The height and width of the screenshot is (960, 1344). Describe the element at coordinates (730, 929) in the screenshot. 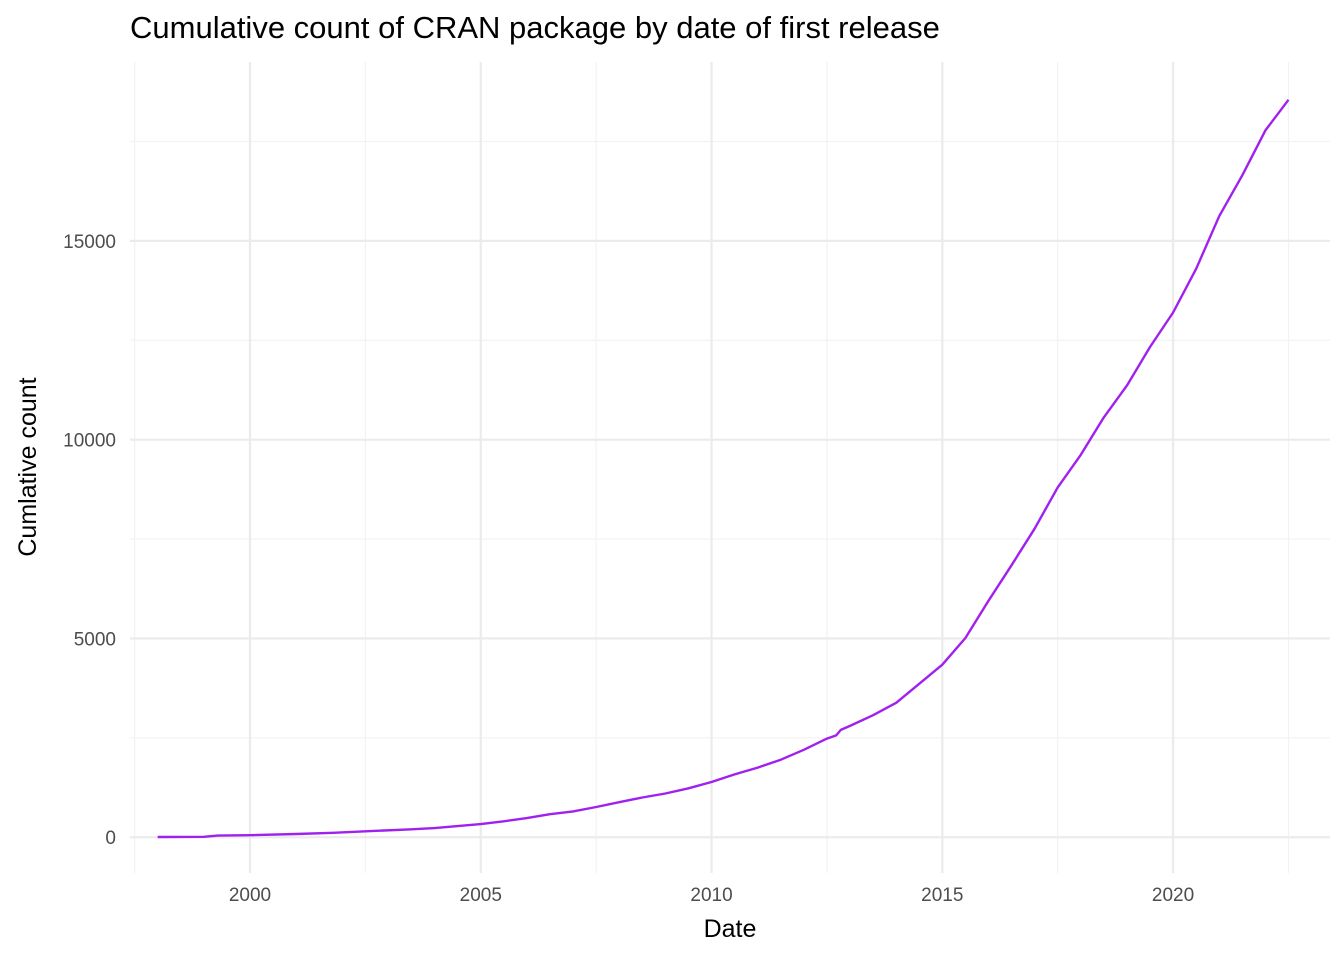

I see `x-axis-title: Date` at that location.